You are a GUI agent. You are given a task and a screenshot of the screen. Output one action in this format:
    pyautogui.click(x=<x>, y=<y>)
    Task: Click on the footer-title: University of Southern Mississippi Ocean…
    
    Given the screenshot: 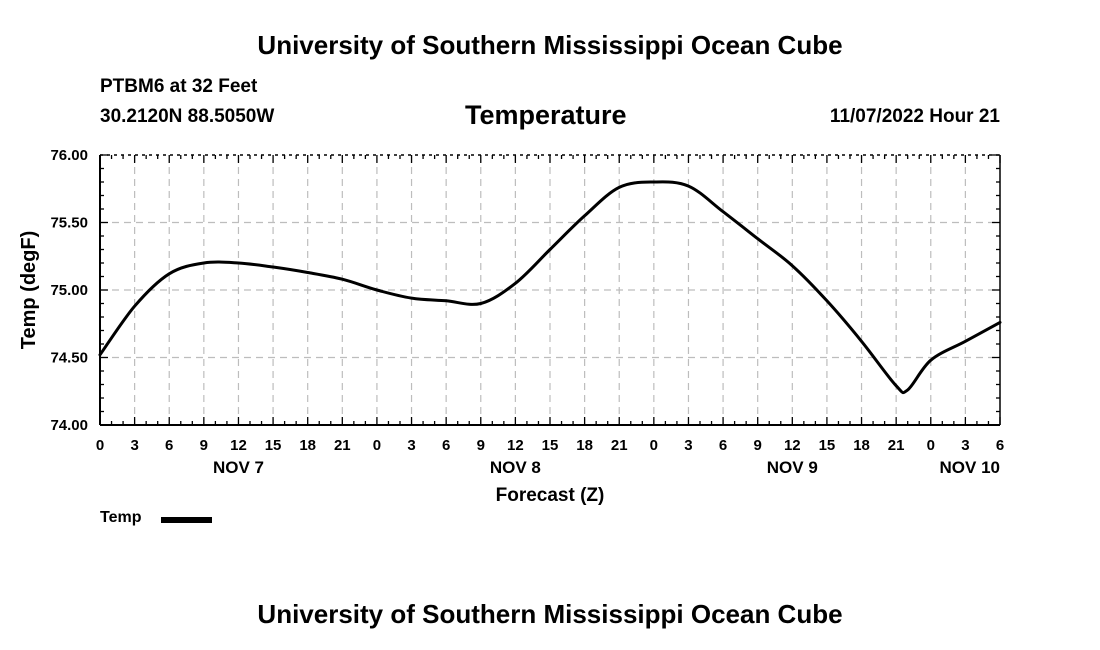 What is the action you would take?
    pyautogui.click(x=550, y=614)
    